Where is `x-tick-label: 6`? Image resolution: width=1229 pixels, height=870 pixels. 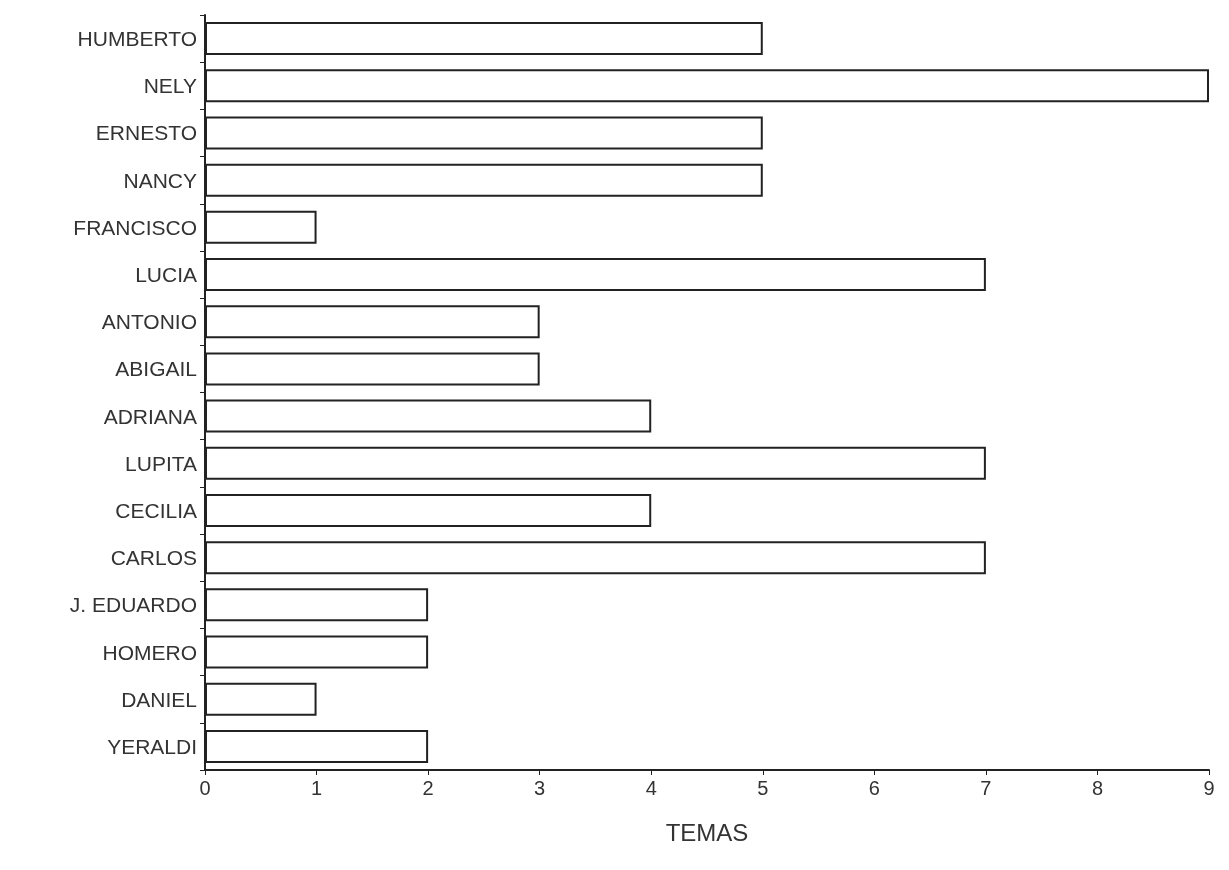
x-tick-label: 6 is located at coordinates (874, 788).